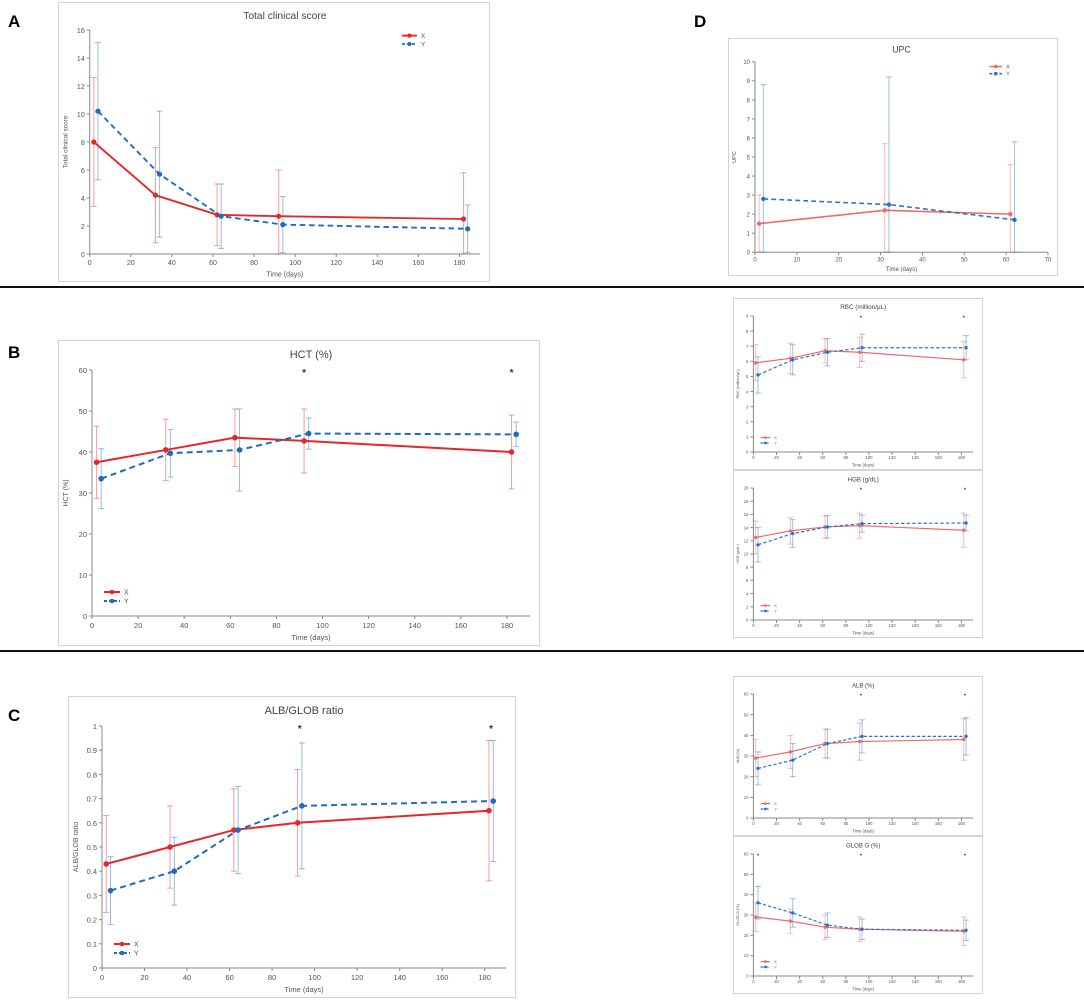 This screenshot has width=1084, height=1001. What do you see at coordinates (746, 735) in the screenshot?
I see `y-tick-label-d-alb: 40` at bounding box center [746, 735].